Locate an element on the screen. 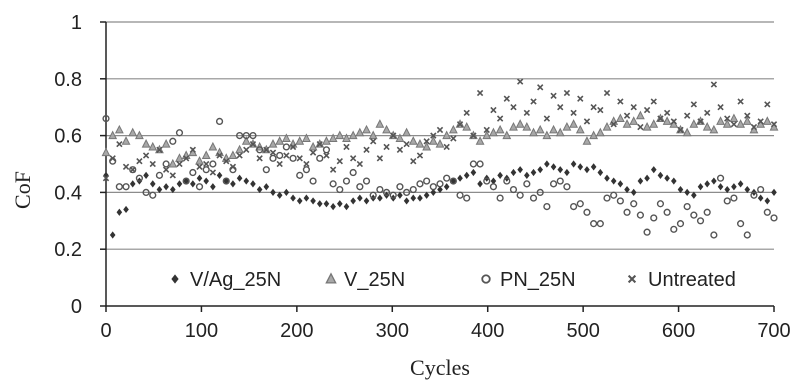 Image resolution: width=795 pixels, height=382 pixels. y-tick-label: 0.8 is located at coordinates (68, 80).